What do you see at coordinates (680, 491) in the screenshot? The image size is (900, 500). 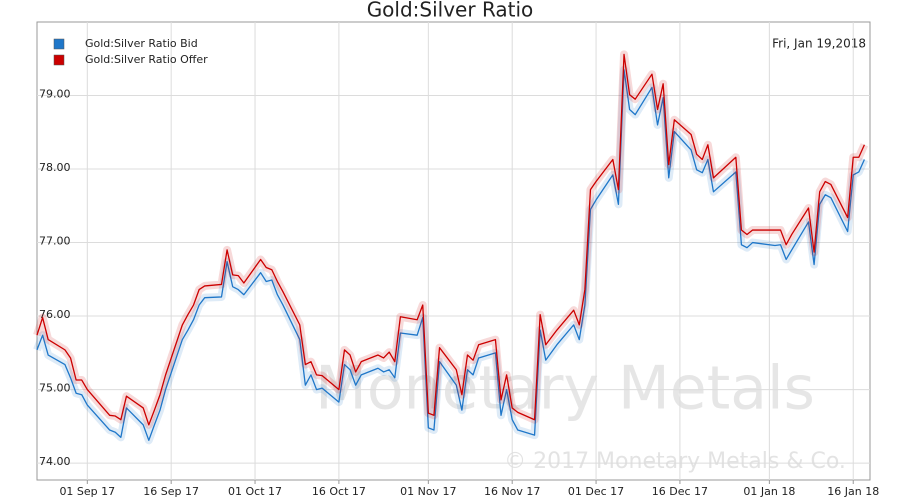 I see `x-tick-label: 16 Dec 17` at bounding box center [680, 491].